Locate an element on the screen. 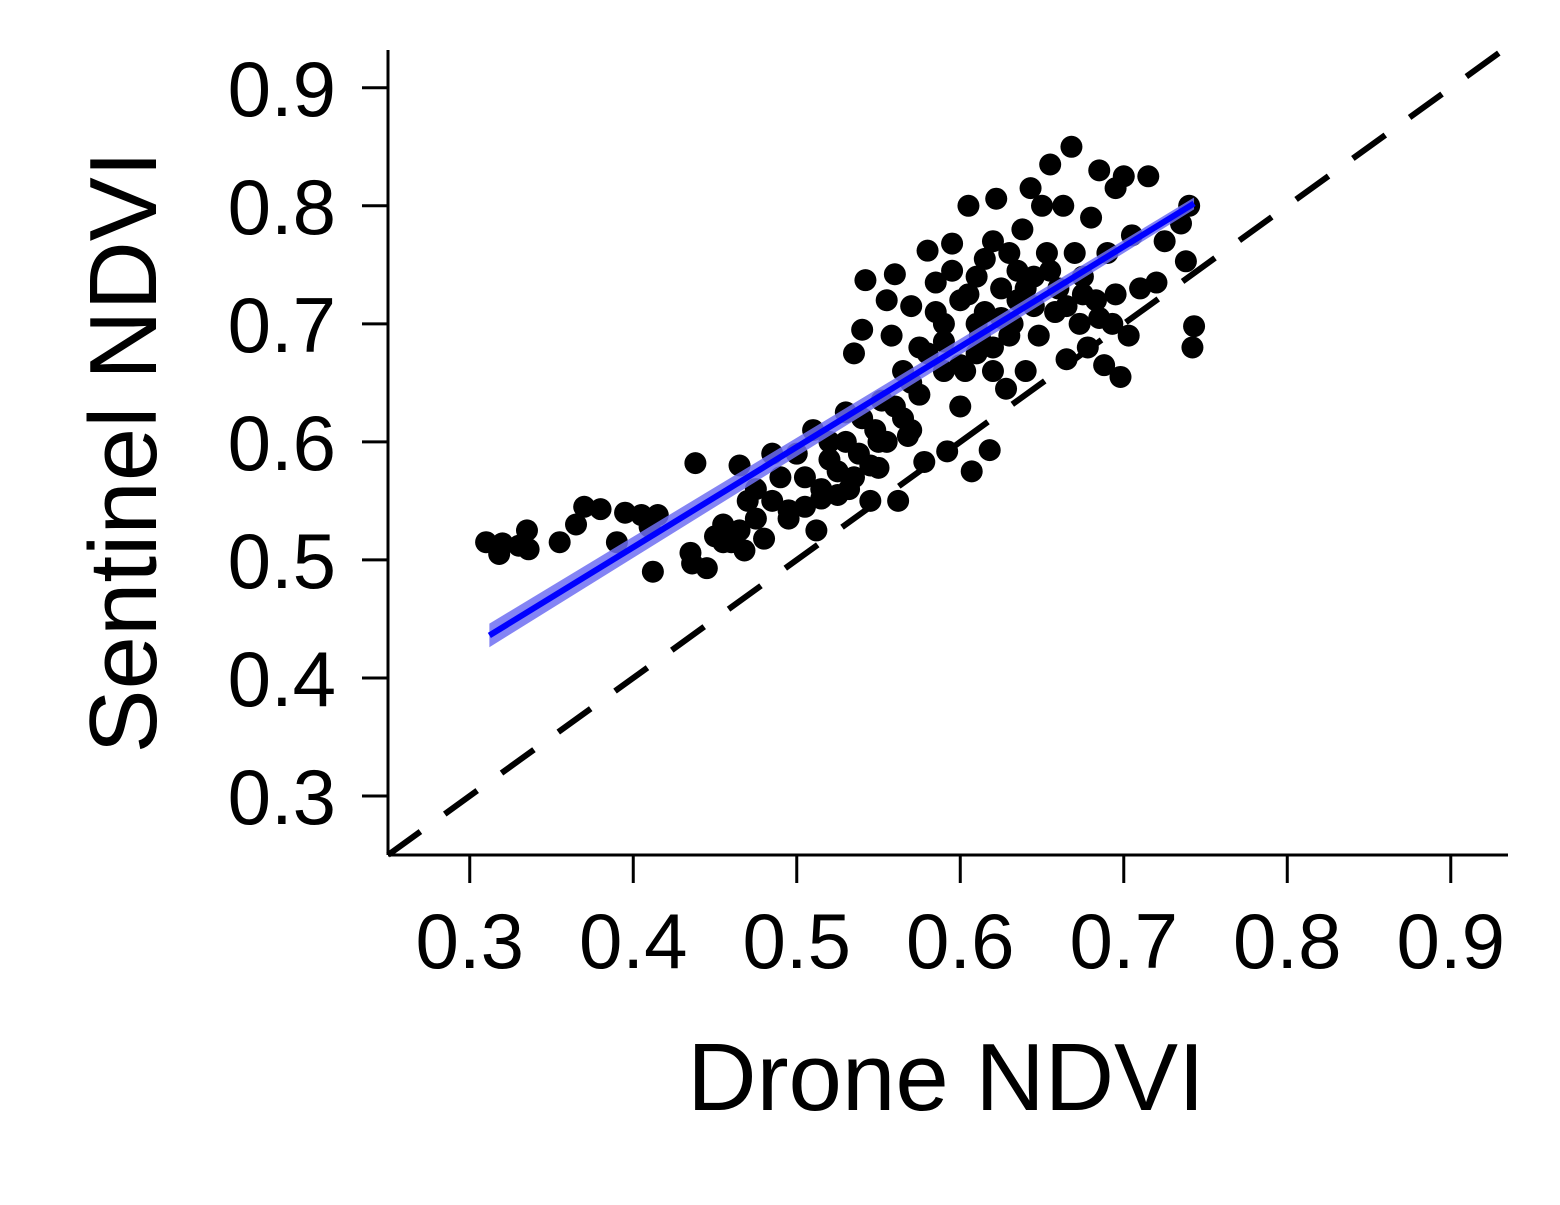 Image resolution: width=1560 pixels, height=1205 pixels. y-tick-label: 0.9 is located at coordinates (282, 89).